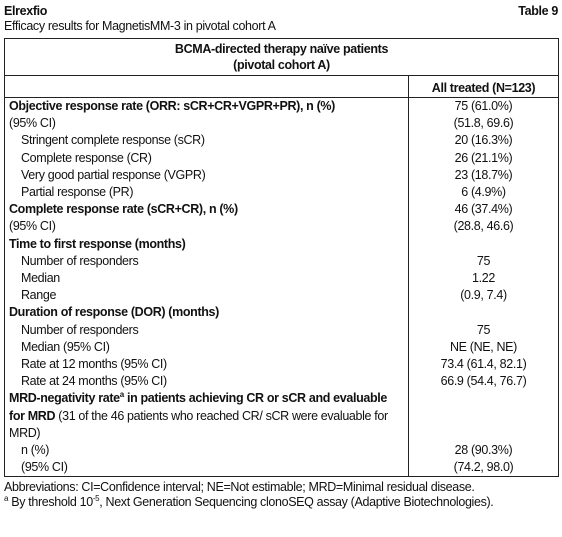  I want to click on row-label: Very good partial response (VGPR), so click(113, 174).